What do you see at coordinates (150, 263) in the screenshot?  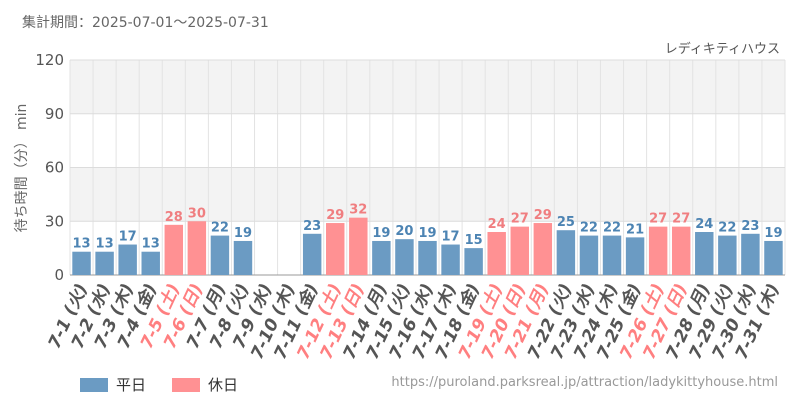 I see `bar-7-4 (金)` at bounding box center [150, 263].